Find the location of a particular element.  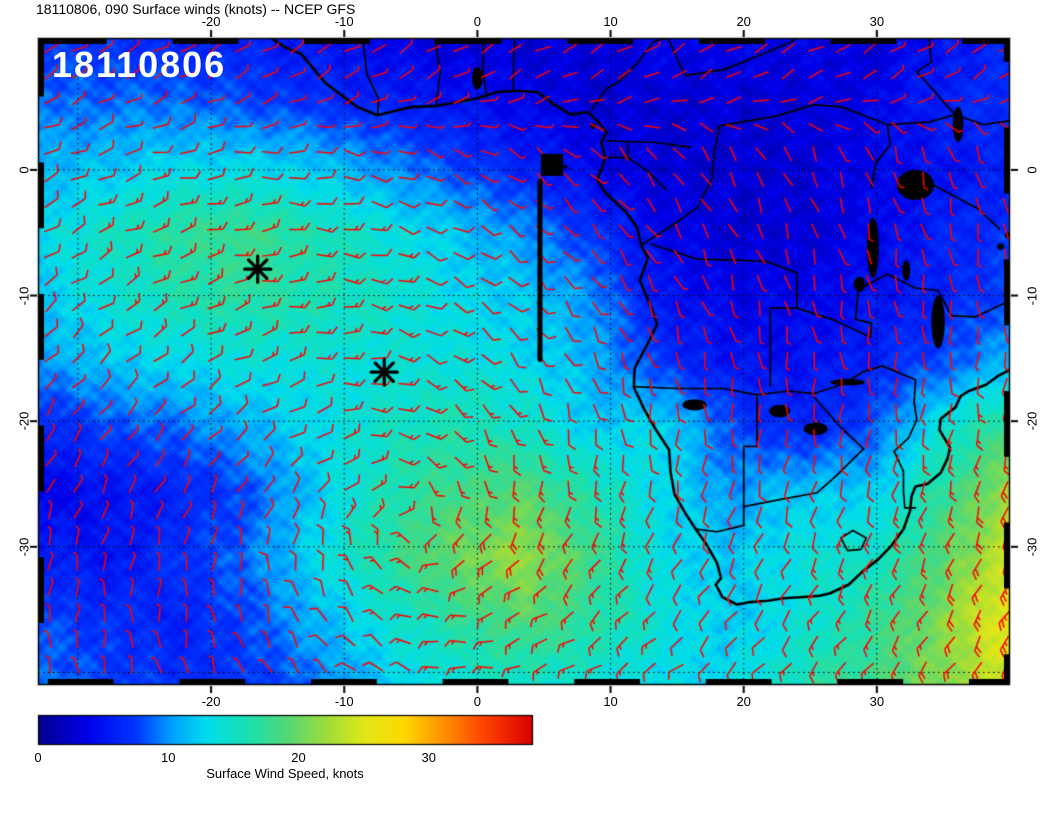

colorbar-label: Surface Wind Speed, knots is located at coordinates (285, 773).